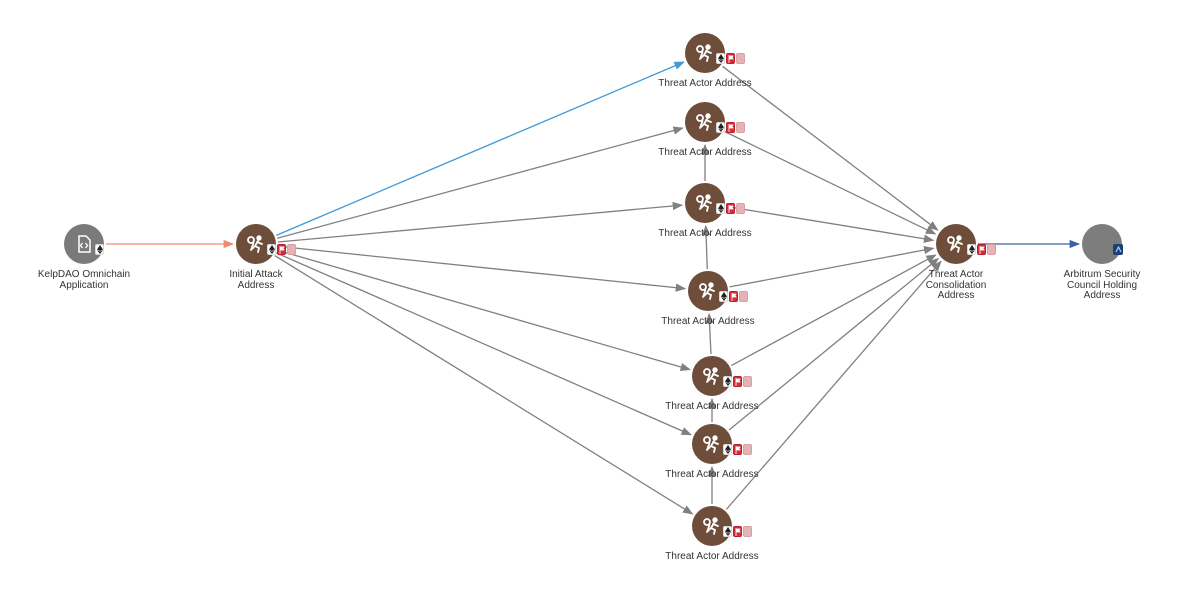  Describe the element at coordinates (722, 526) in the screenshot. I see `node-t7` at that location.